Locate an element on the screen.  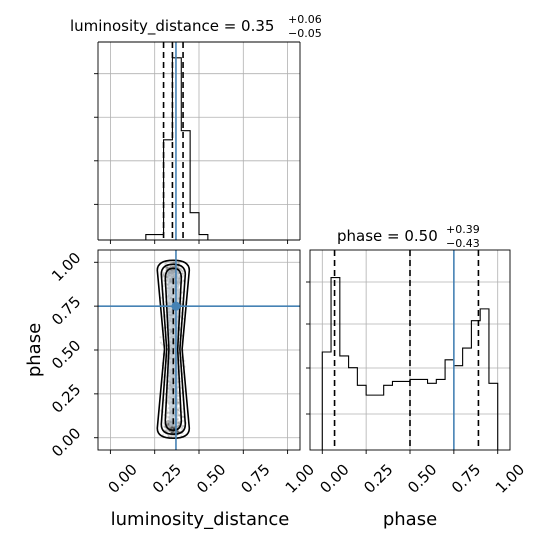
br-xtick-label-1: 0.25 is located at coordinates (378, 478).